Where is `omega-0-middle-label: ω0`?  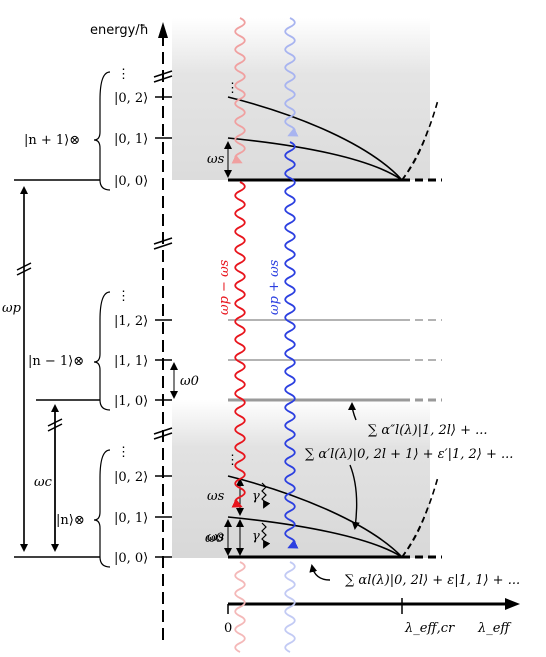 omega-0-middle-label: ω0 is located at coordinates (189, 381).